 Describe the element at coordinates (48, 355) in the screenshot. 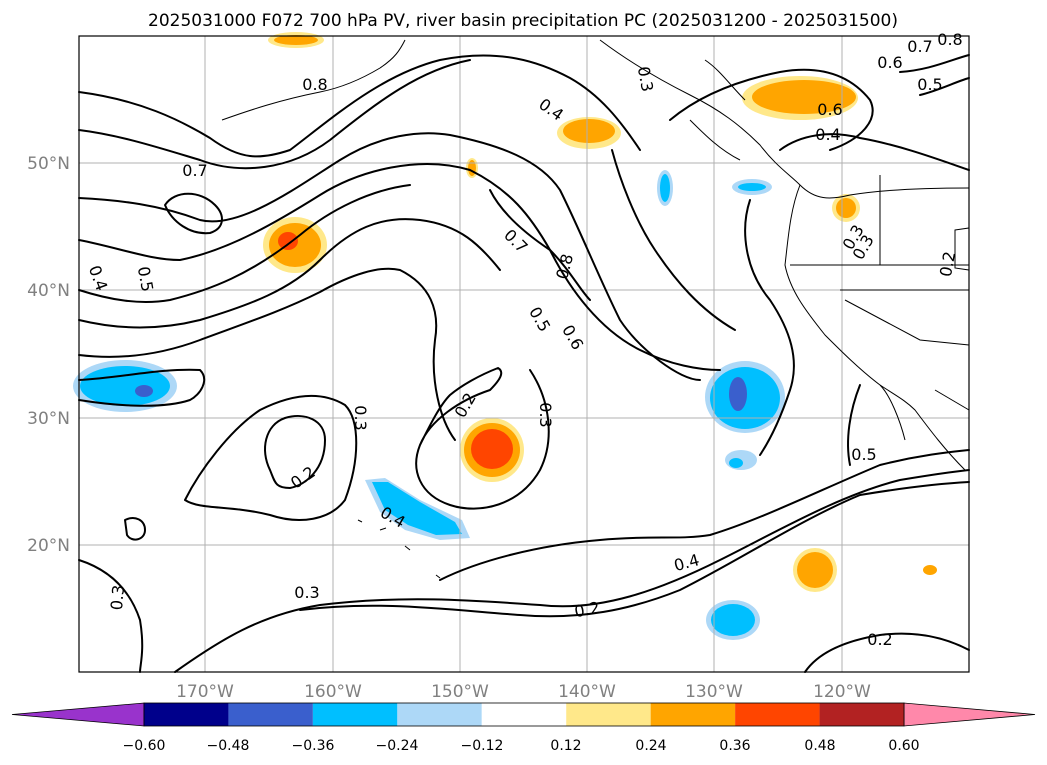

I see `latitude-labels: 50°N 40°N 30°N 20°N` at that location.